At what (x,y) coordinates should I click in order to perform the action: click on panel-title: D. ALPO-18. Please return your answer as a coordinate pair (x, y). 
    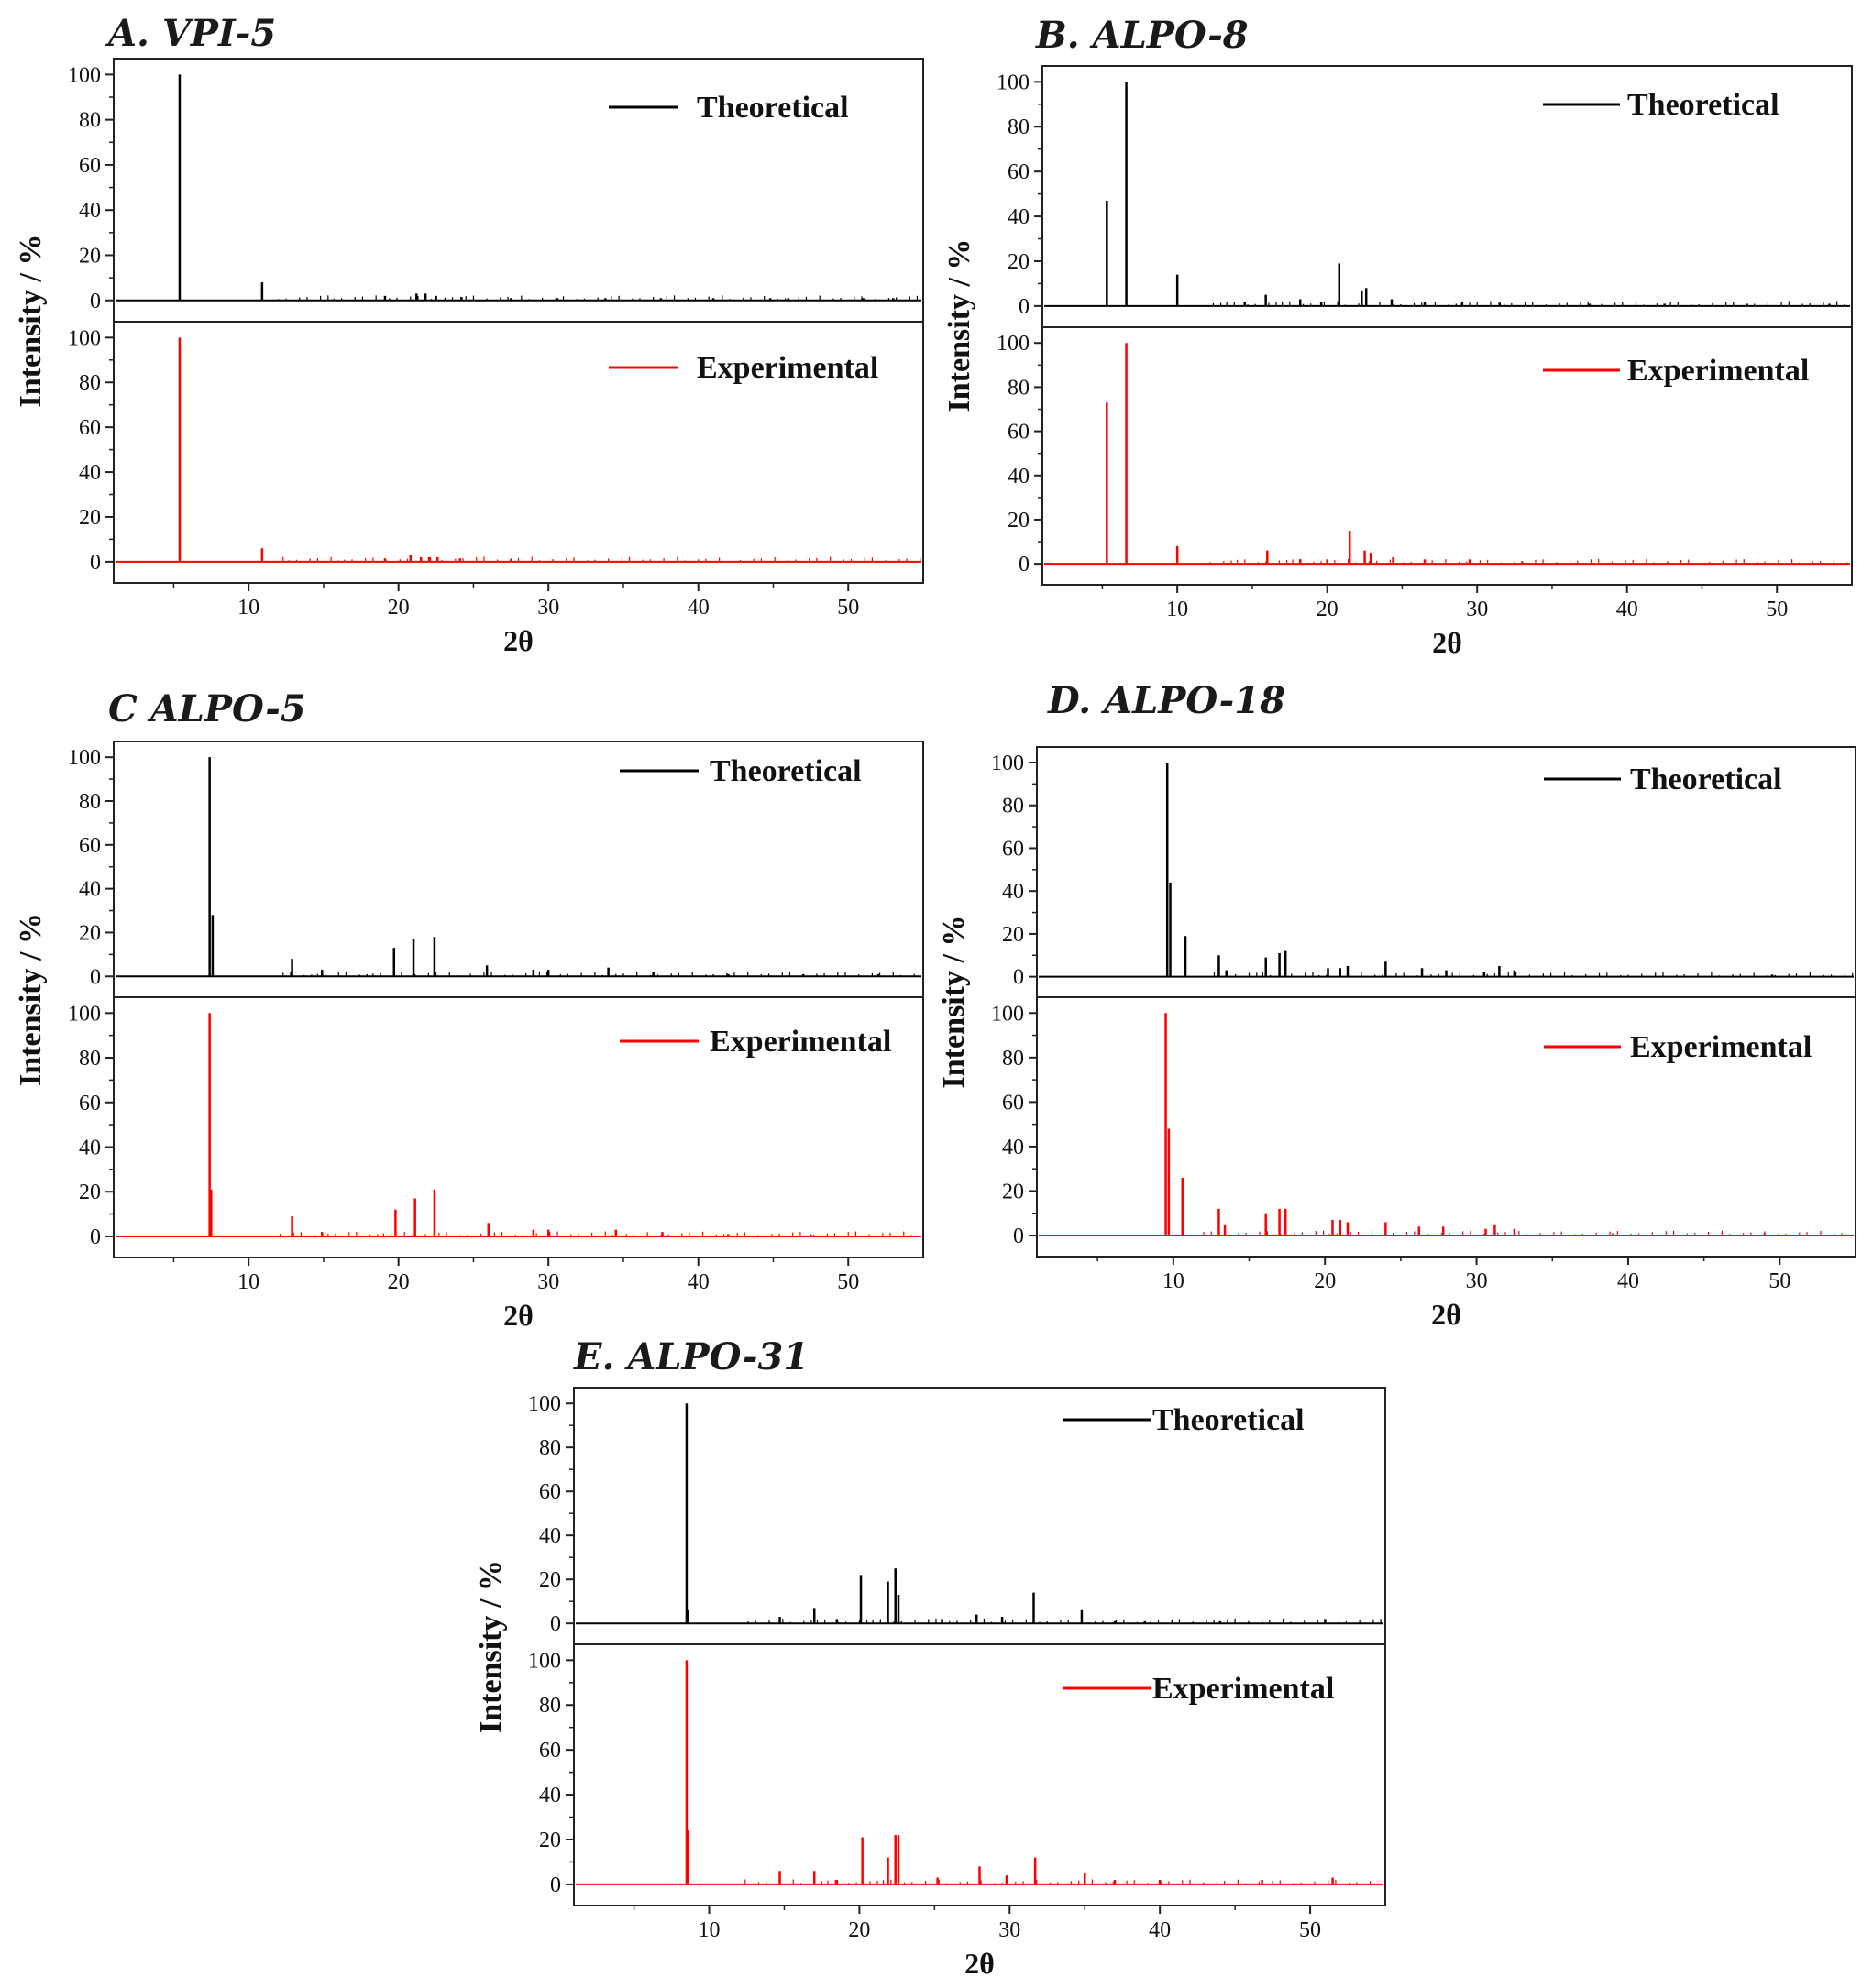
    Looking at the image, I should click on (1166, 700).